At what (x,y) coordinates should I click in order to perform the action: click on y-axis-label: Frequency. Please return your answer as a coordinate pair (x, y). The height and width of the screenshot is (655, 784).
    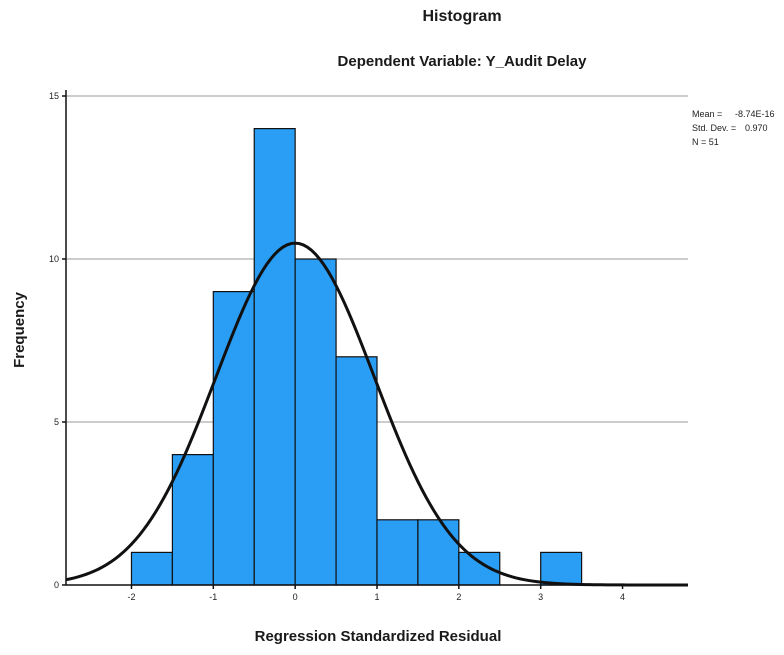
    Looking at the image, I should click on (19, 329).